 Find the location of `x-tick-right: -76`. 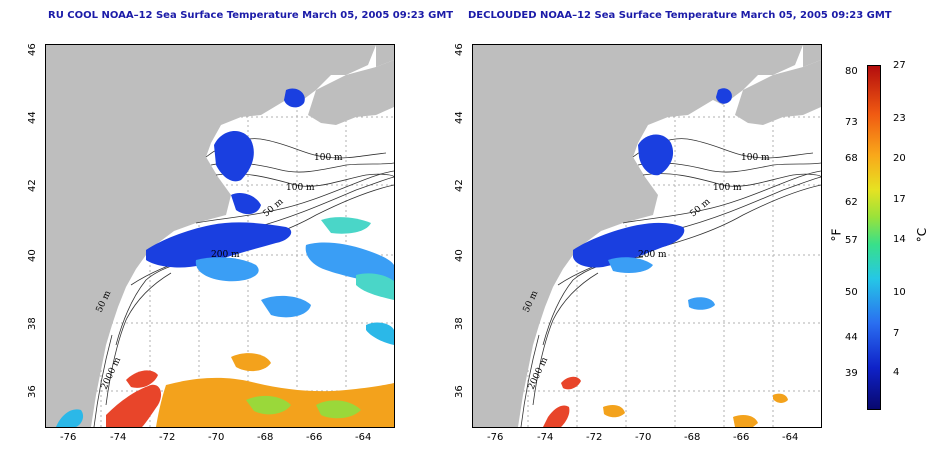

x-tick-right: -76 is located at coordinates (495, 437).